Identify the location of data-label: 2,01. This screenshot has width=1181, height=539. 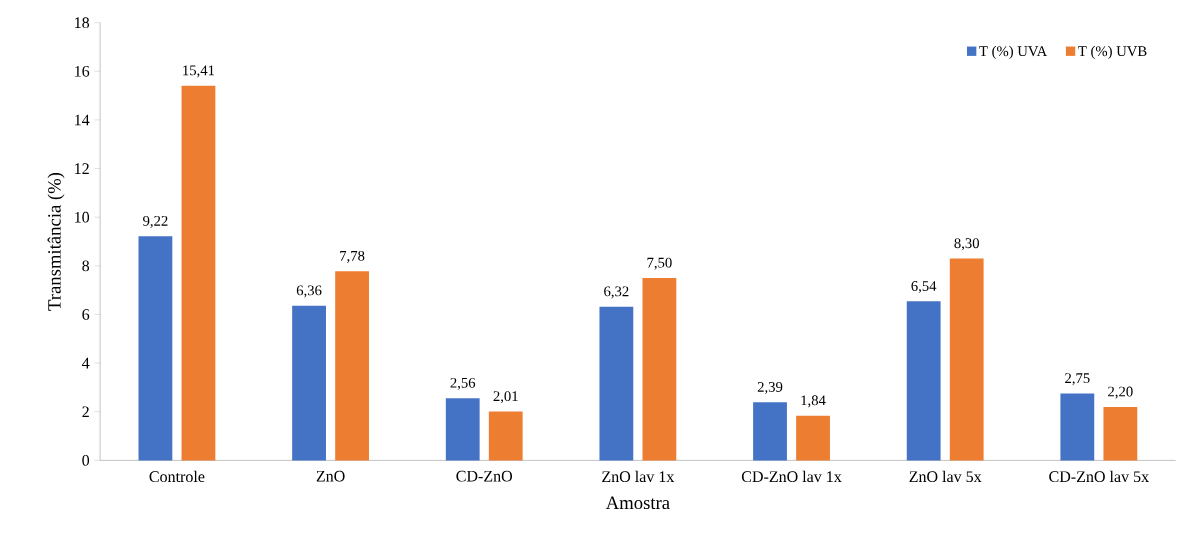
(505, 397).